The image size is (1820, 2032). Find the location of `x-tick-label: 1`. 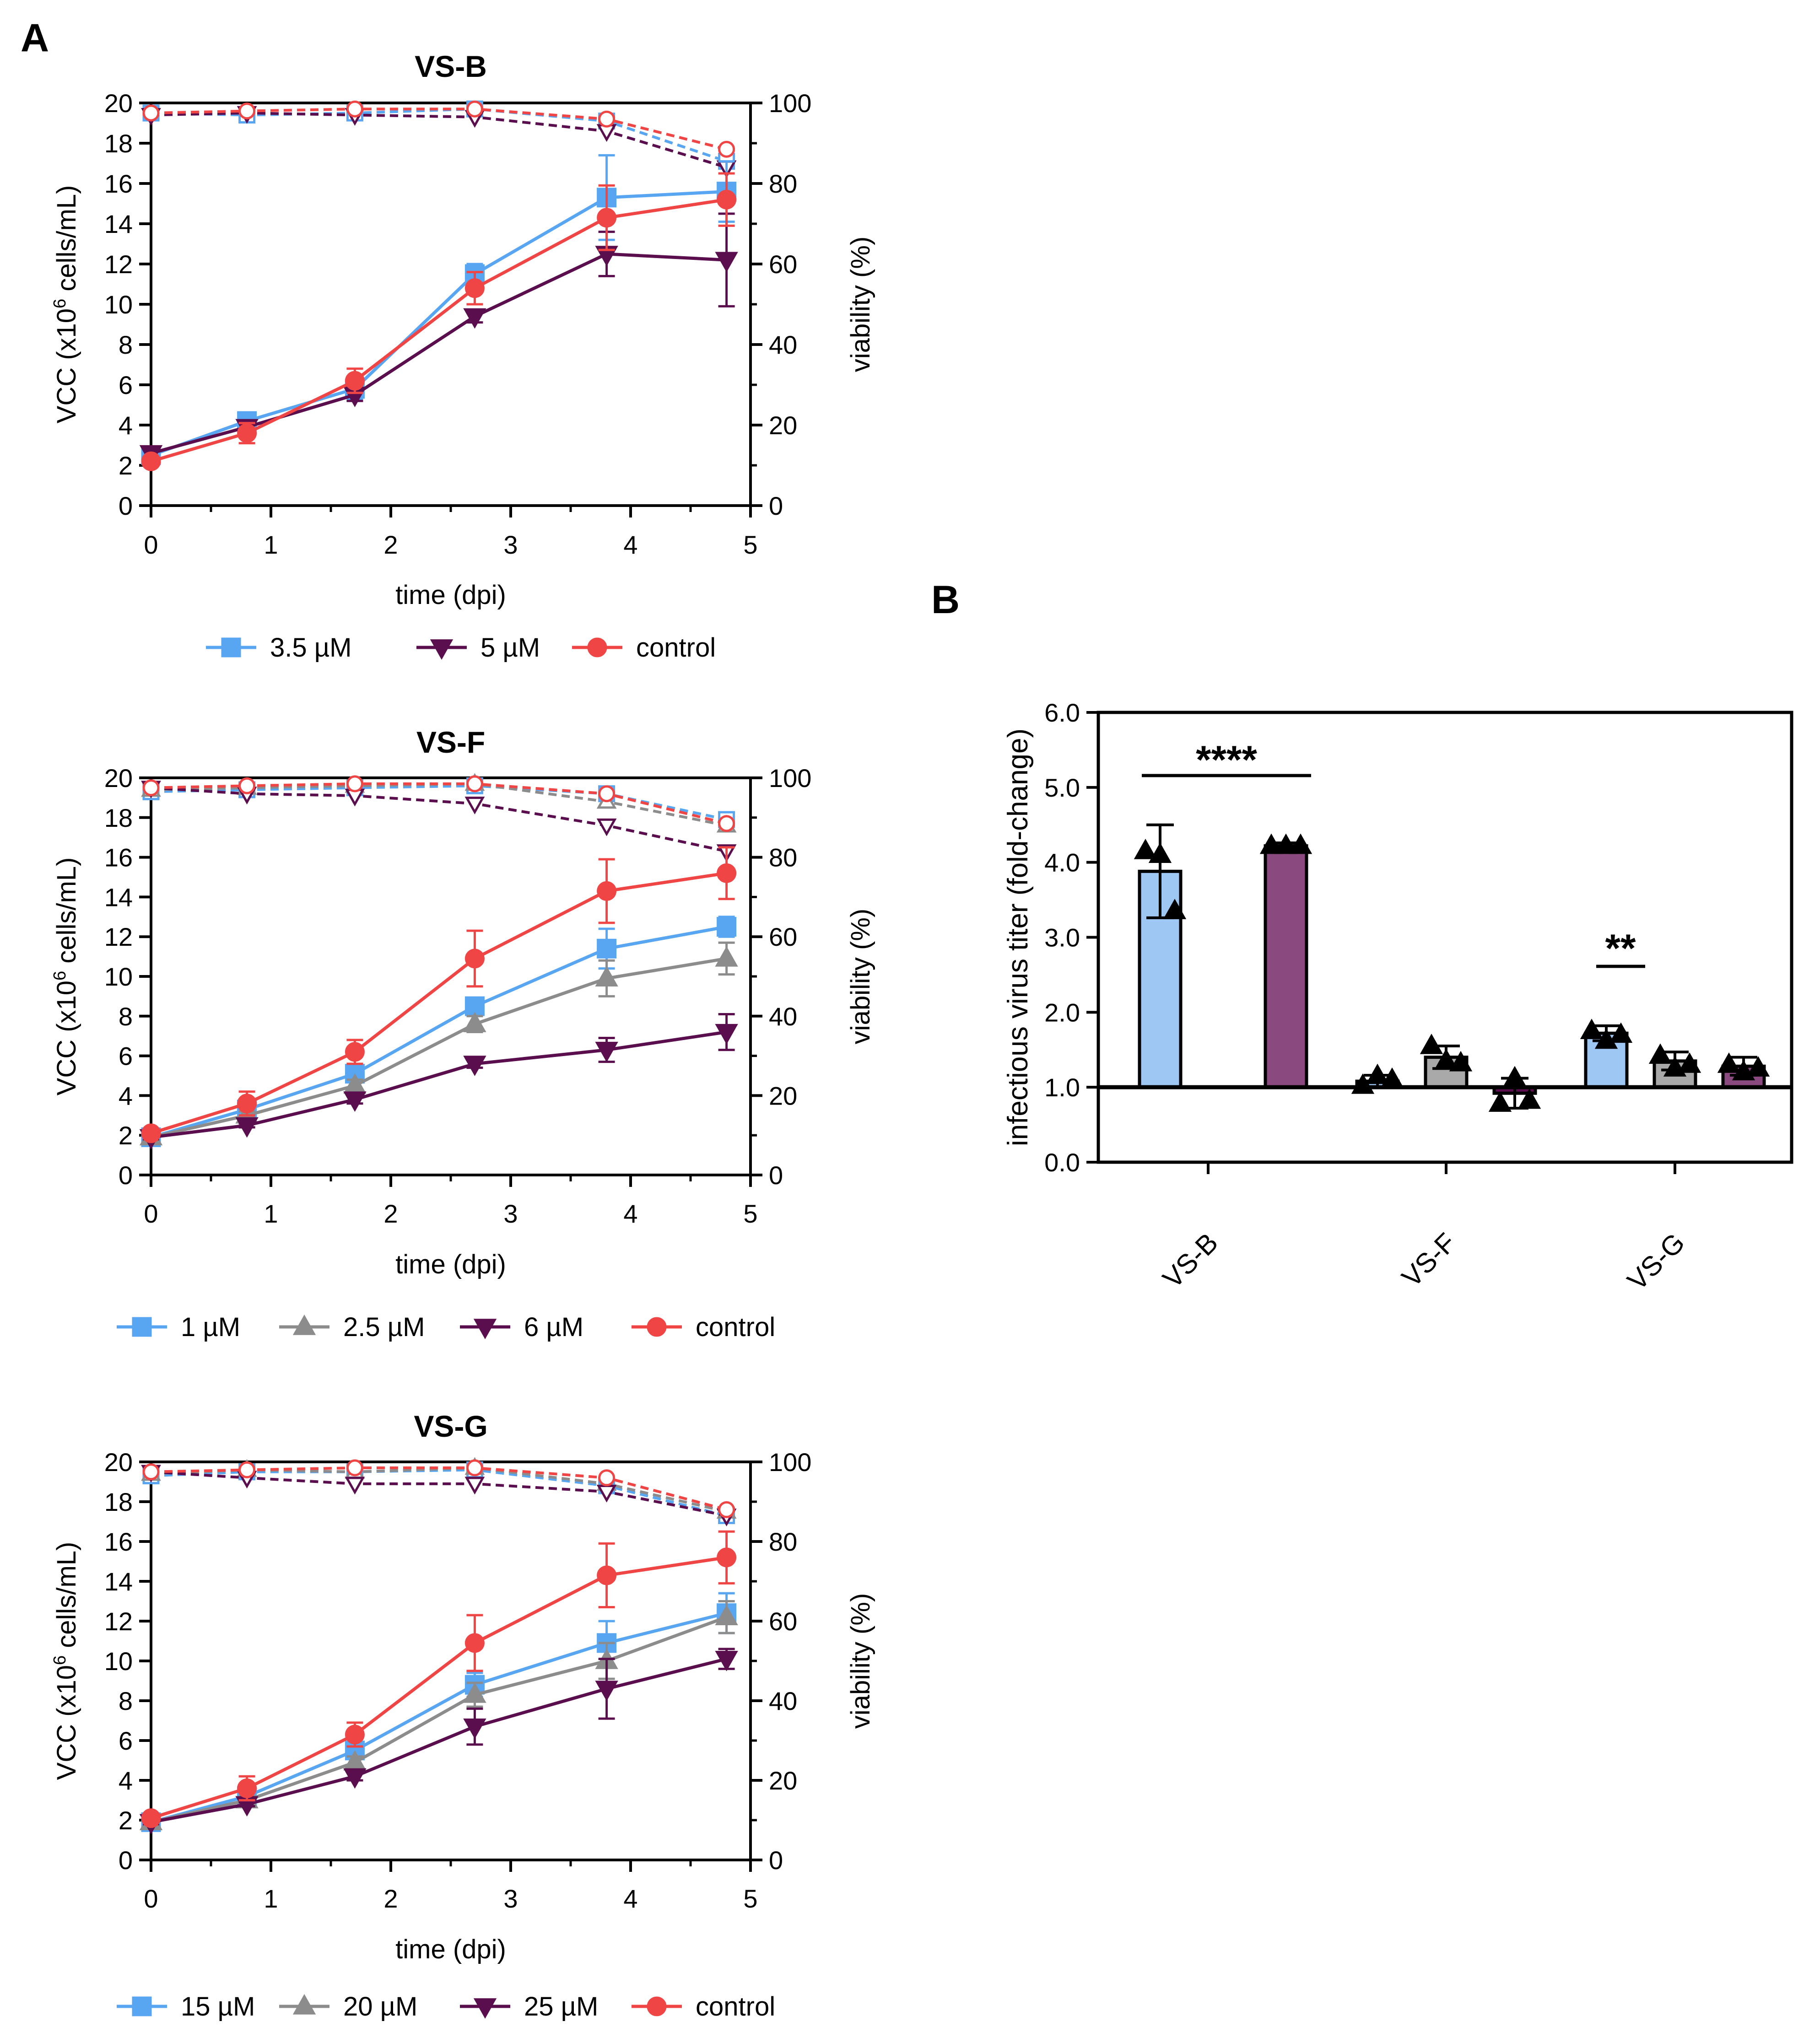

x-tick-label: 1 is located at coordinates (271, 1898).